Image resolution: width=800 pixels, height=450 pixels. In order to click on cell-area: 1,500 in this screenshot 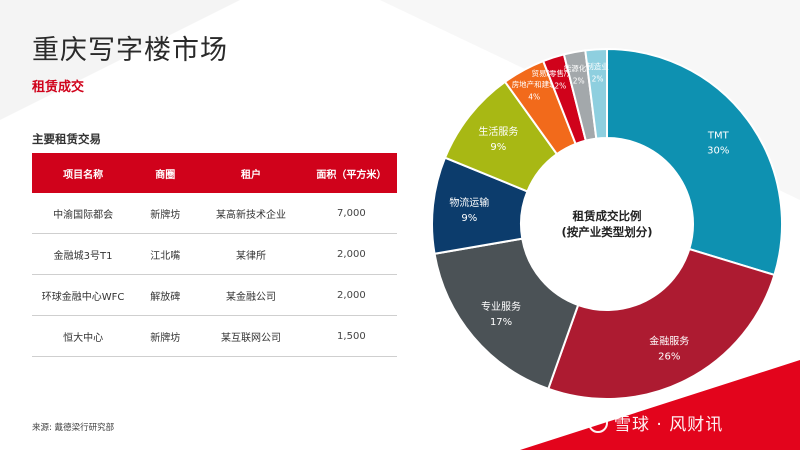, I will do `click(351, 336)`.